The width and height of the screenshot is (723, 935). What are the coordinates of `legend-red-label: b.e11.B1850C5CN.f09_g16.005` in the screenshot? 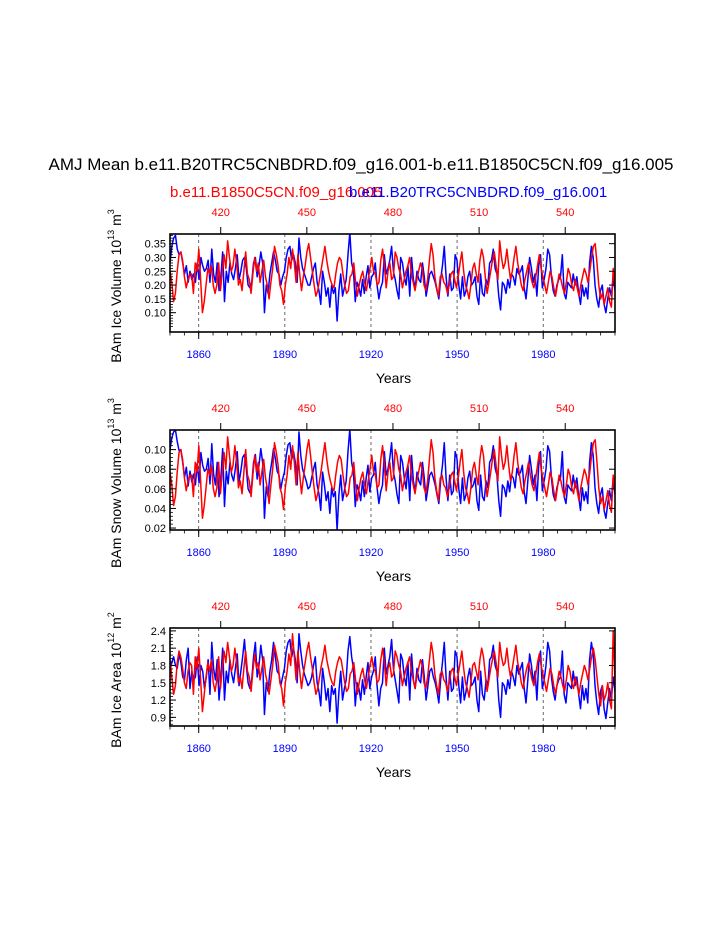 It's located at (276, 192).